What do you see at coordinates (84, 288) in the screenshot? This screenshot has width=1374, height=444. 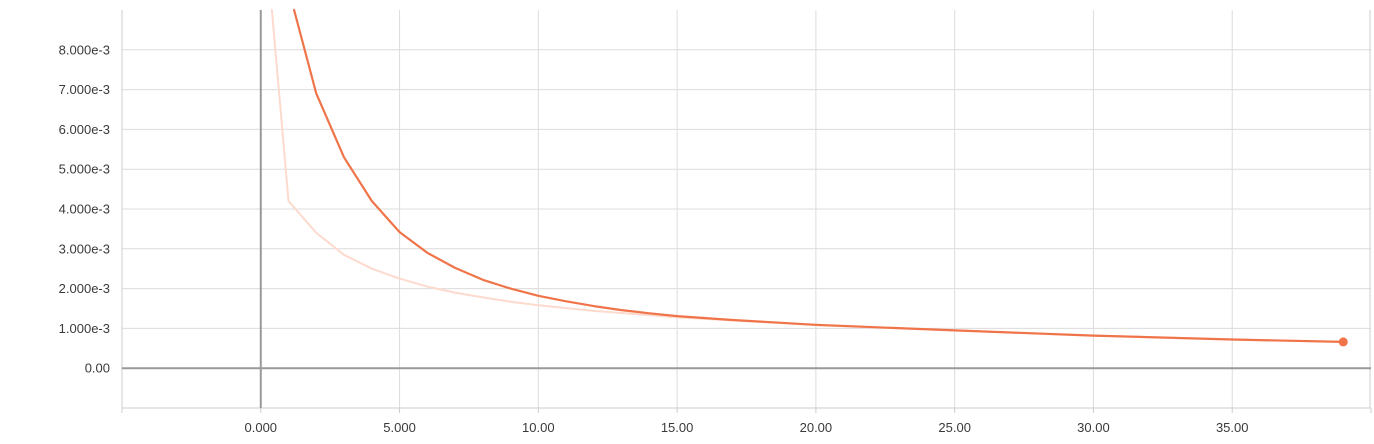 I see `y-tick-label: 2.000e-3` at bounding box center [84, 288].